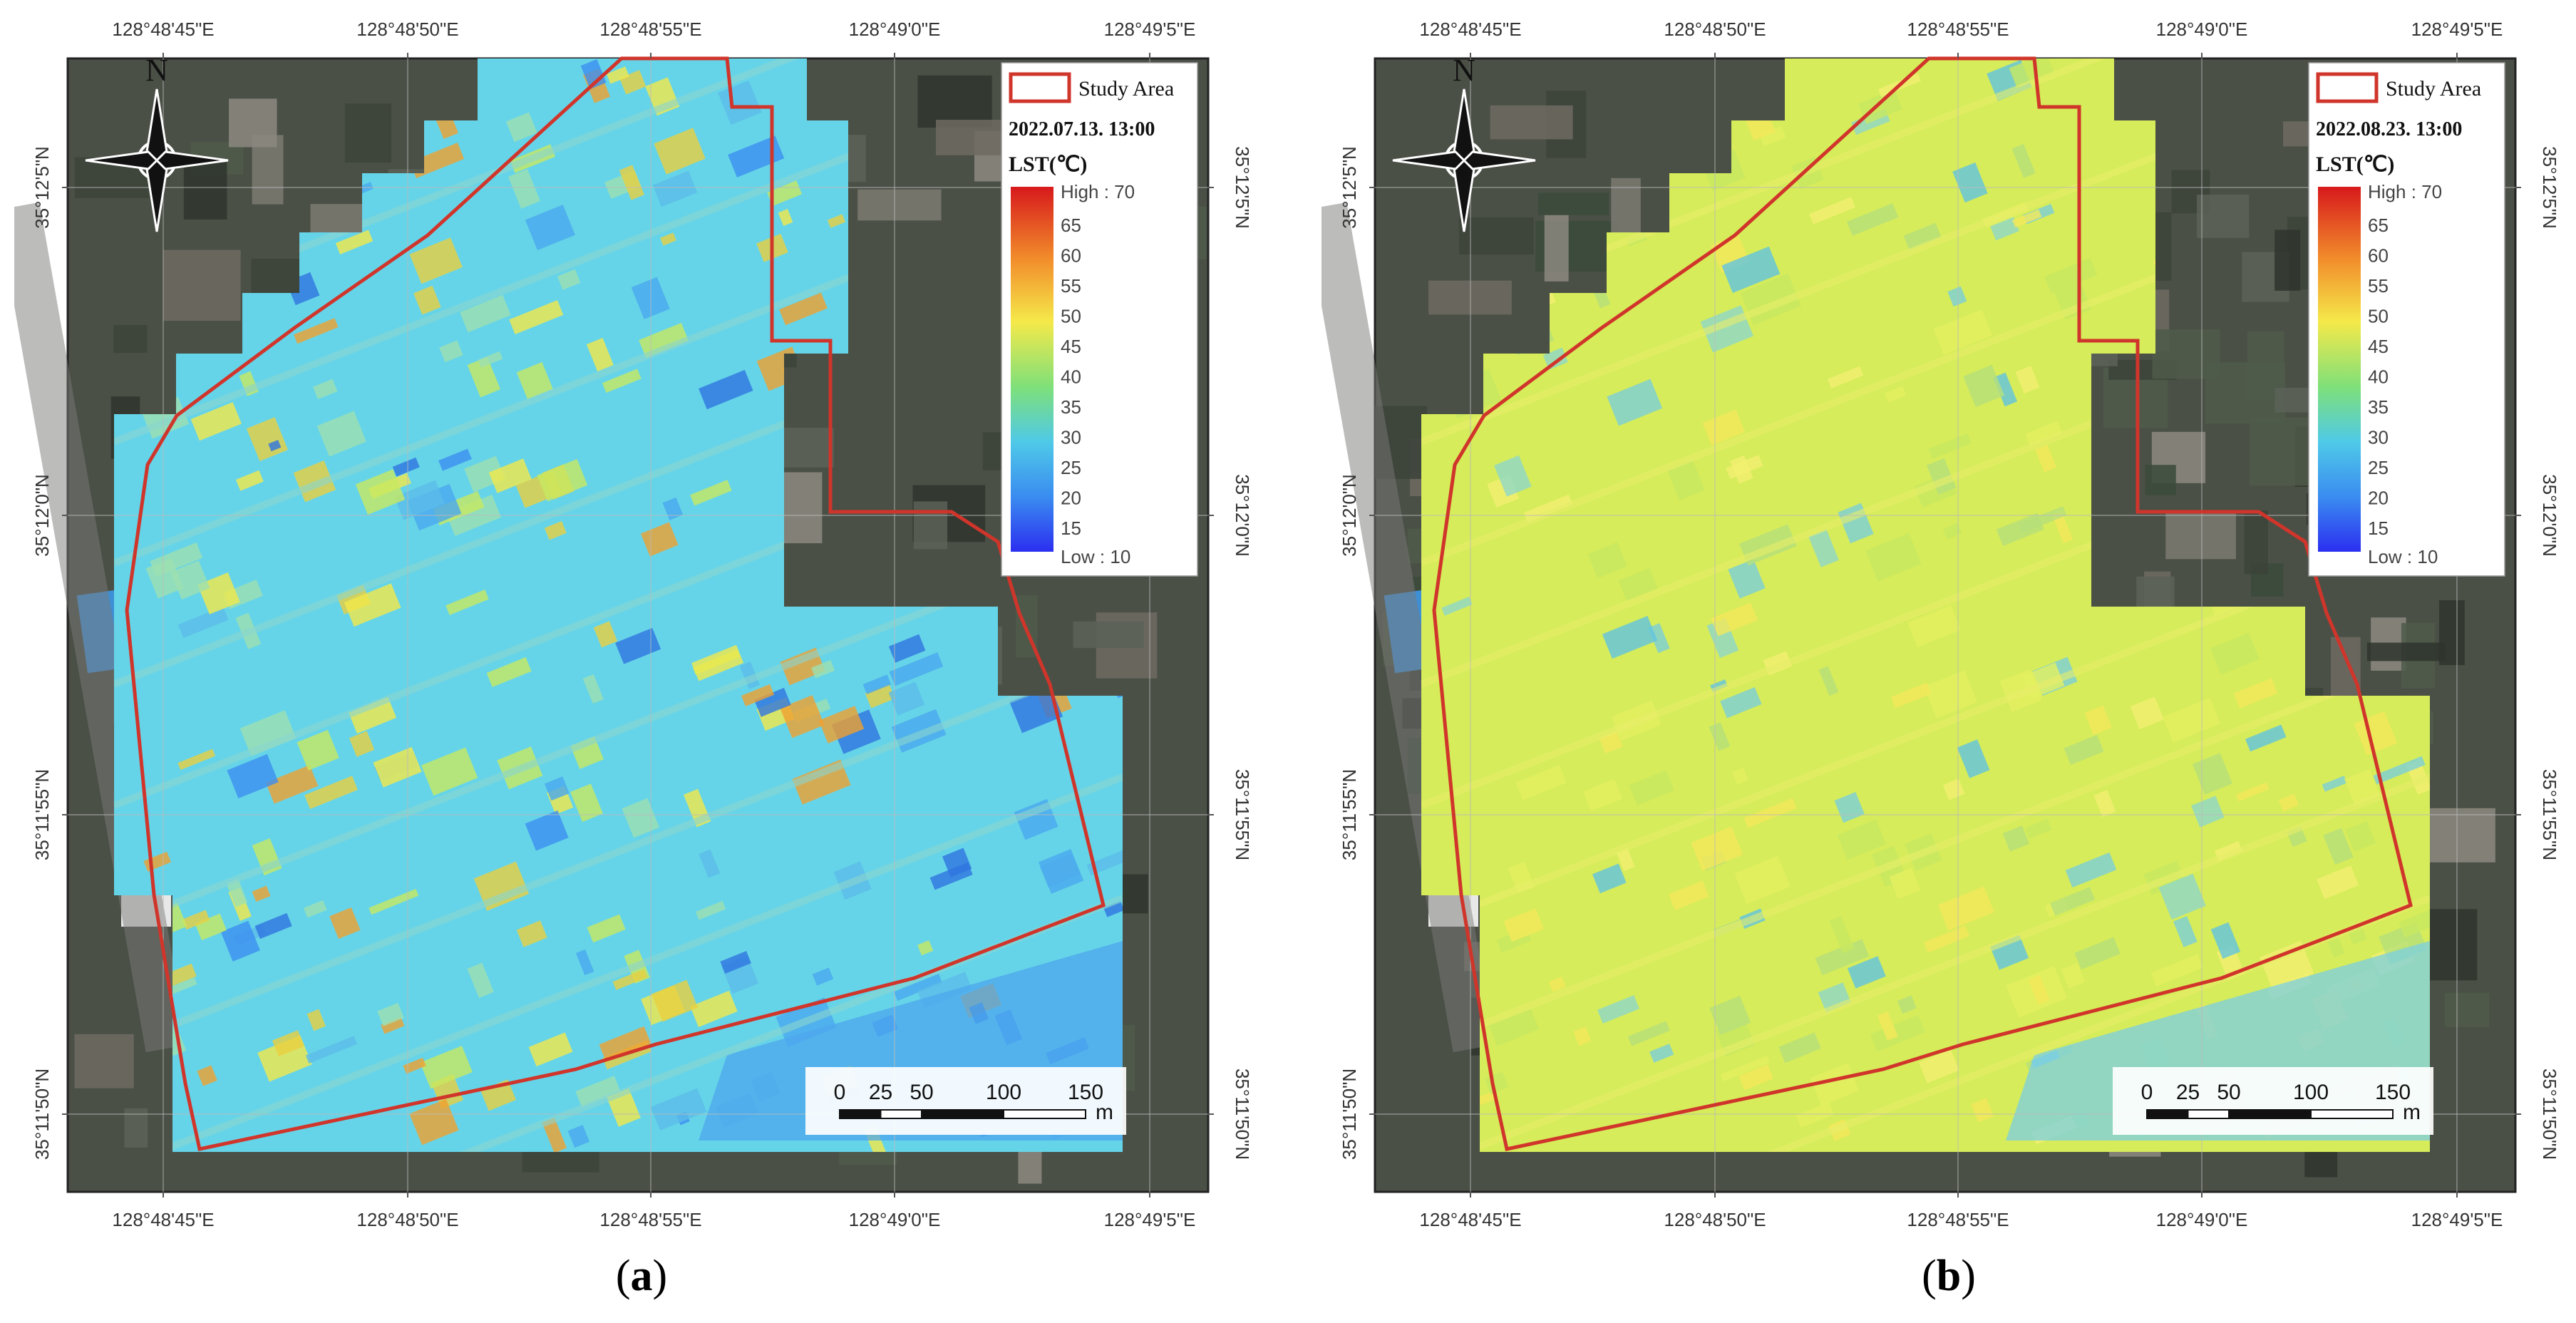 This screenshot has width=2576, height=1323. Describe the element at coordinates (1949, 1276) in the screenshot. I see `caption-letter: b` at that location.